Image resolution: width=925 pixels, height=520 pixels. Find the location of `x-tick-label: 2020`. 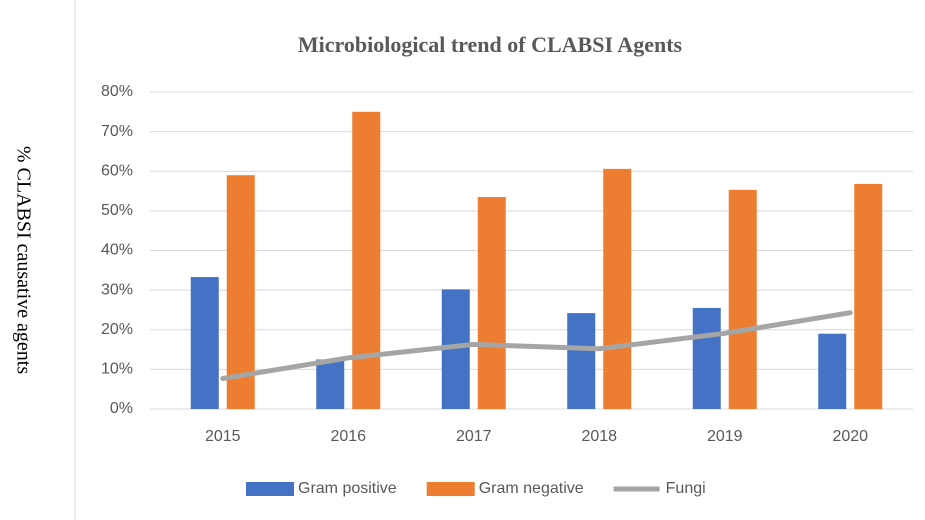

x-tick-label: 2020 is located at coordinates (850, 436).